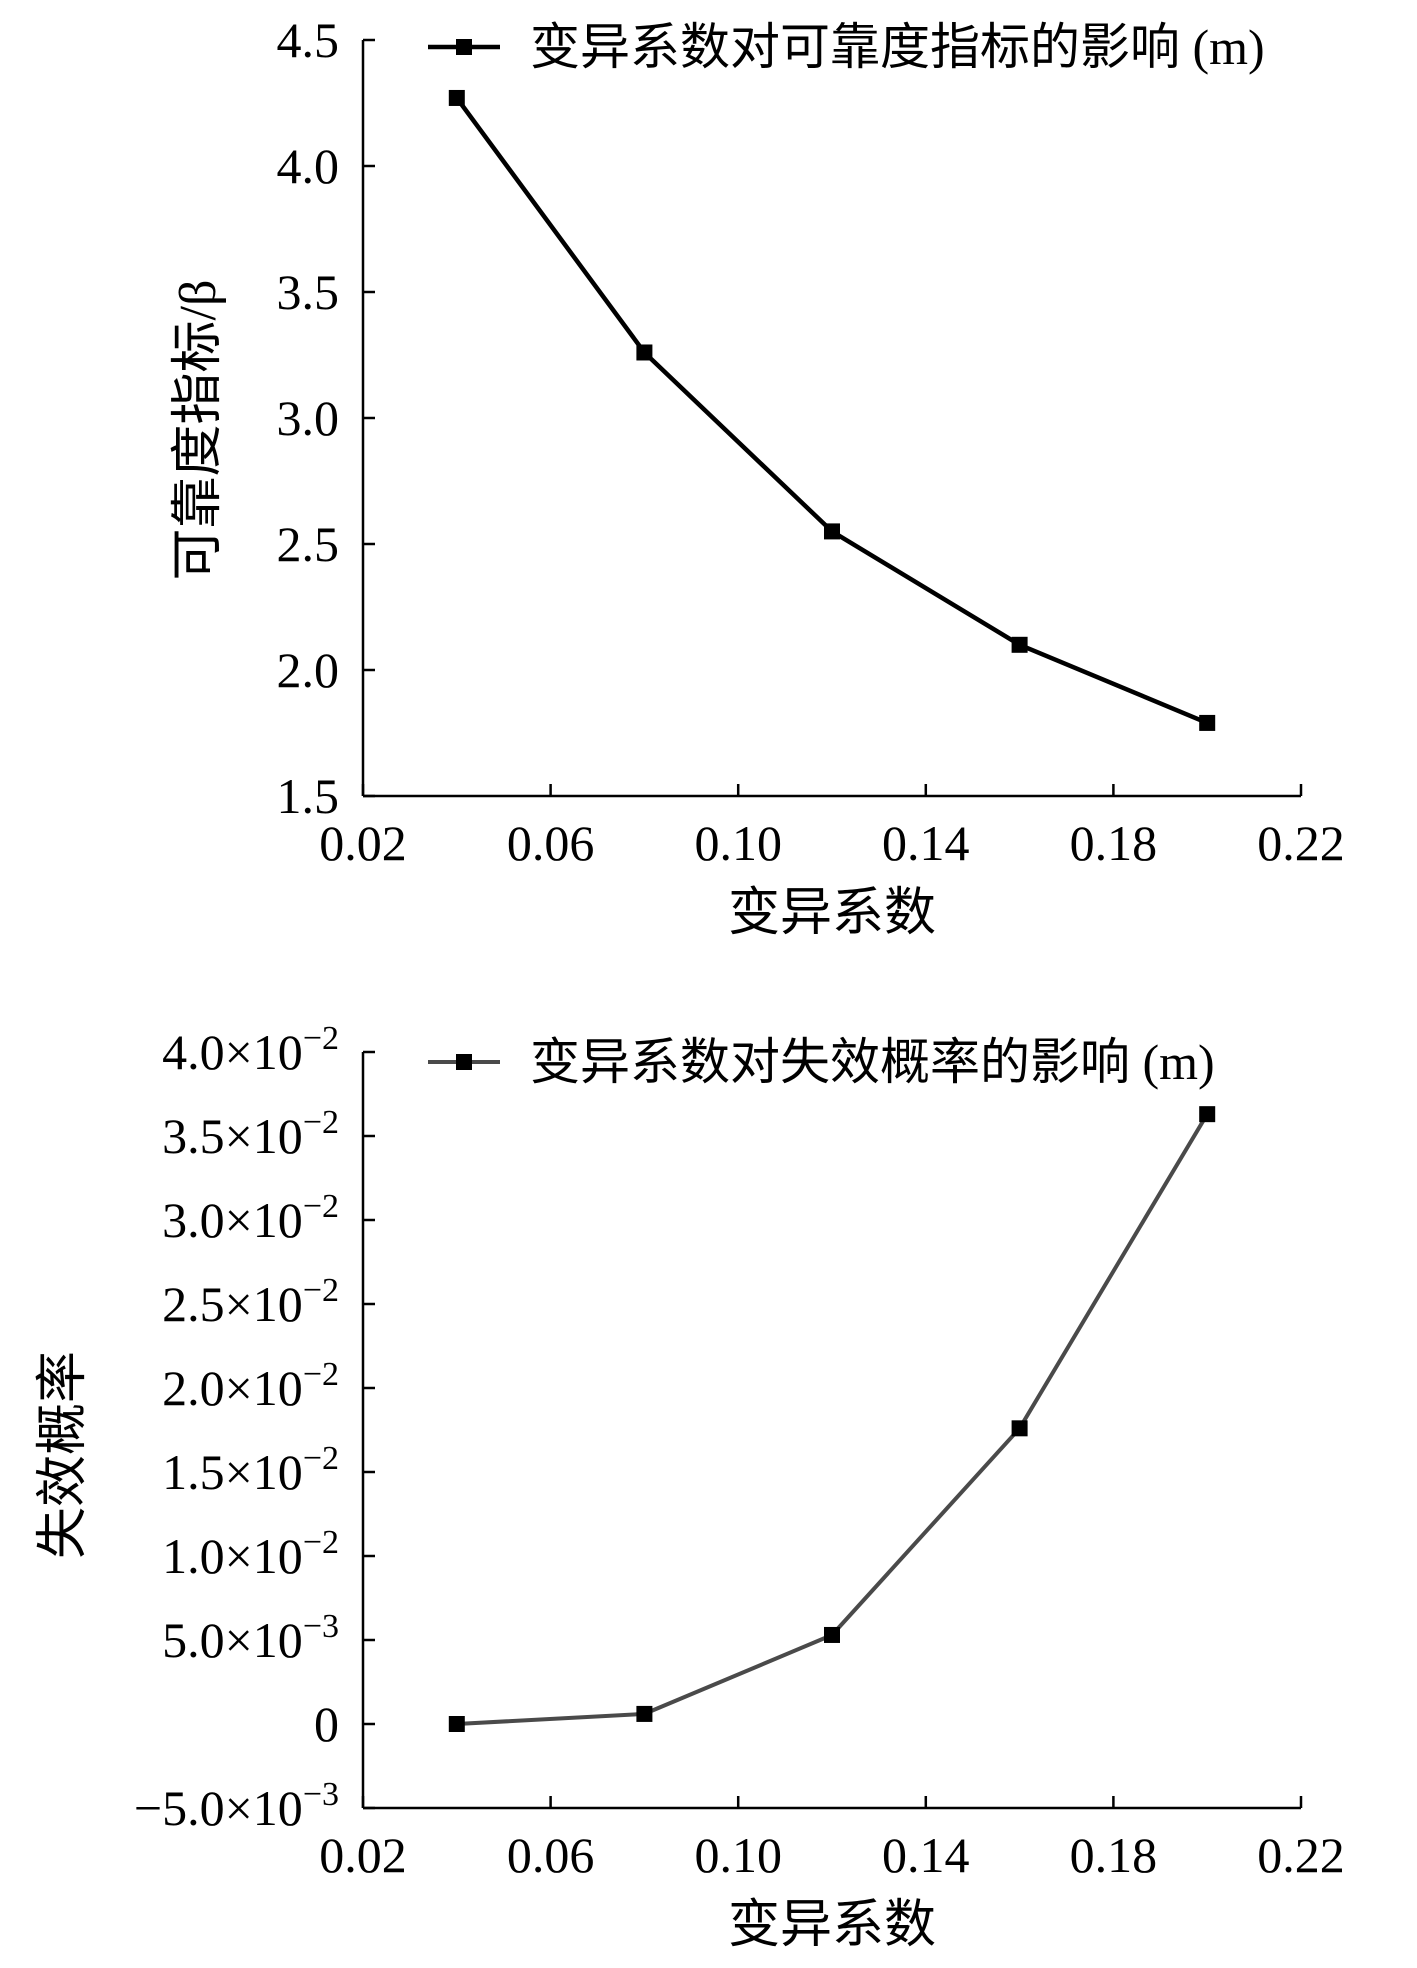 The height and width of the screenshot is (1968, 1417). What do you see at coordinates (308, 292) in the screenshot?
I see `y-tick-label: 3.5` at bounding box center [308, 292].